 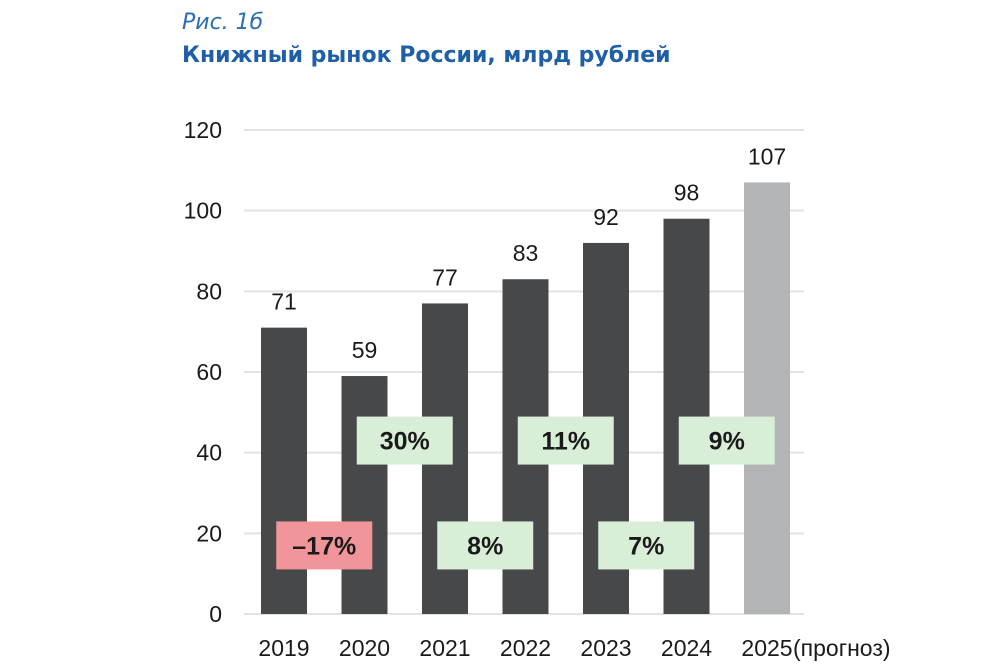 I want to click on growth-label: 8%, so click(x=485, y=546).